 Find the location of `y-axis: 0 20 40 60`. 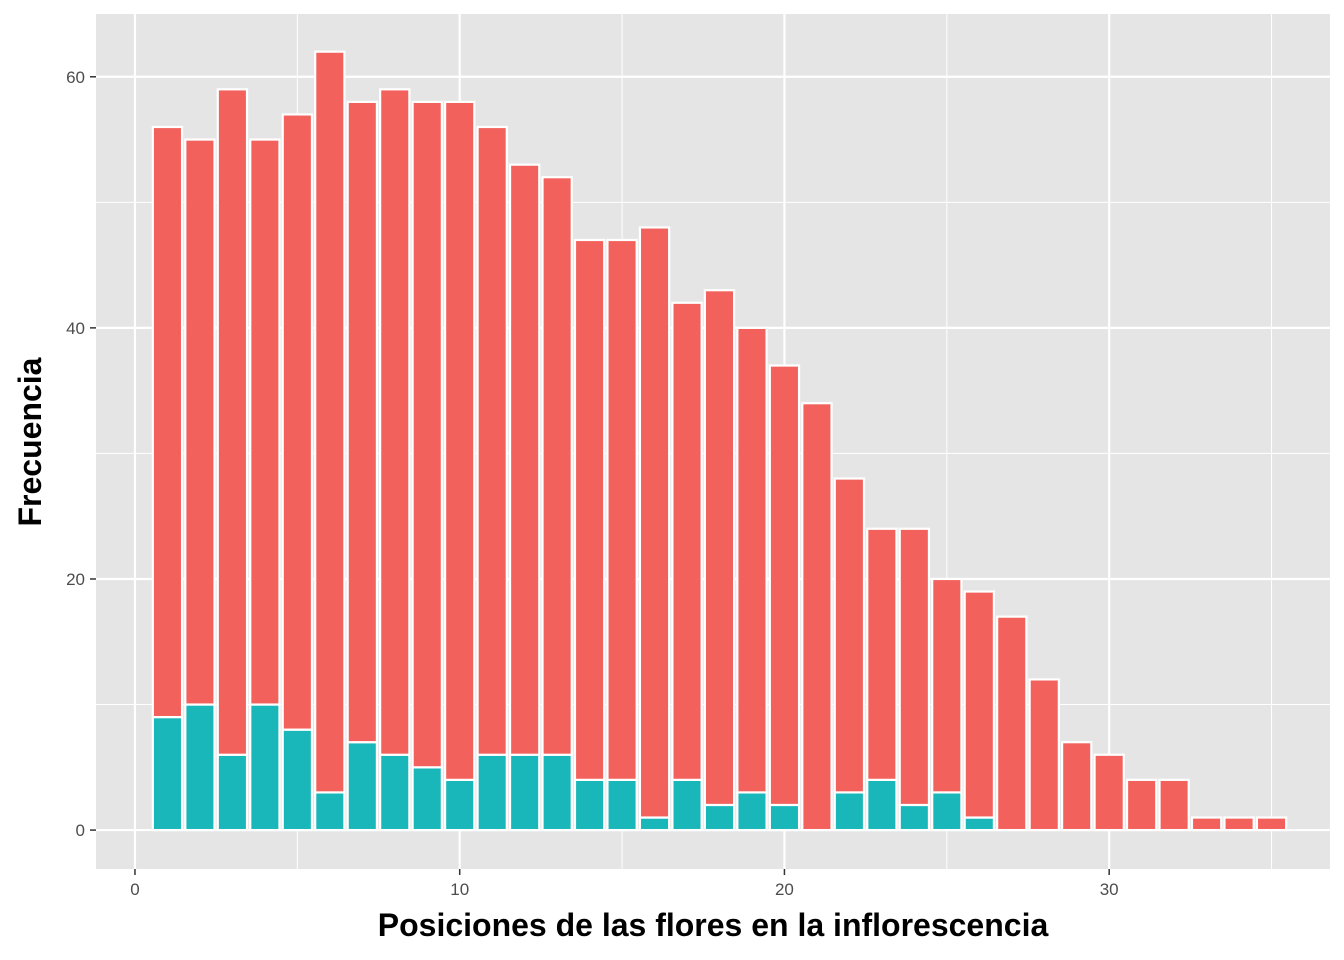

y-axis: 0 20 40 60 is located at coordinates (81, 454).